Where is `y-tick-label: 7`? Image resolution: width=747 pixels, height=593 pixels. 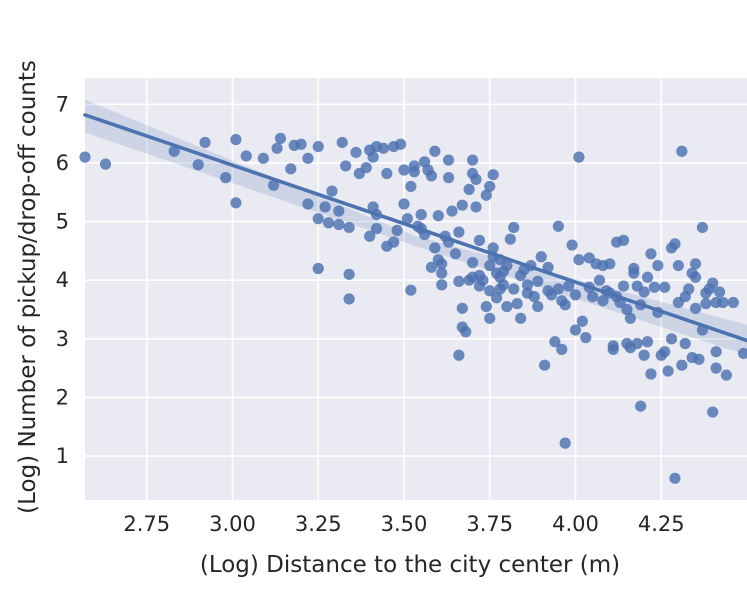 y-tick-label: 7 is located at coordinates (62, 104).